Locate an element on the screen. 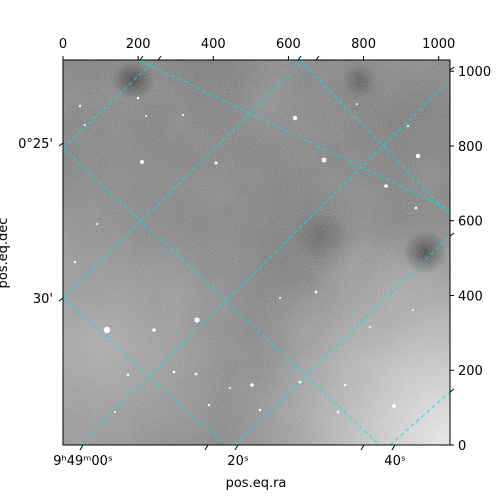 Image resolution: width=500 pixels, height=500 pixels. right-pixel-axis: 0 200 400 600 800 1000 is located at coordinates (470, 259).